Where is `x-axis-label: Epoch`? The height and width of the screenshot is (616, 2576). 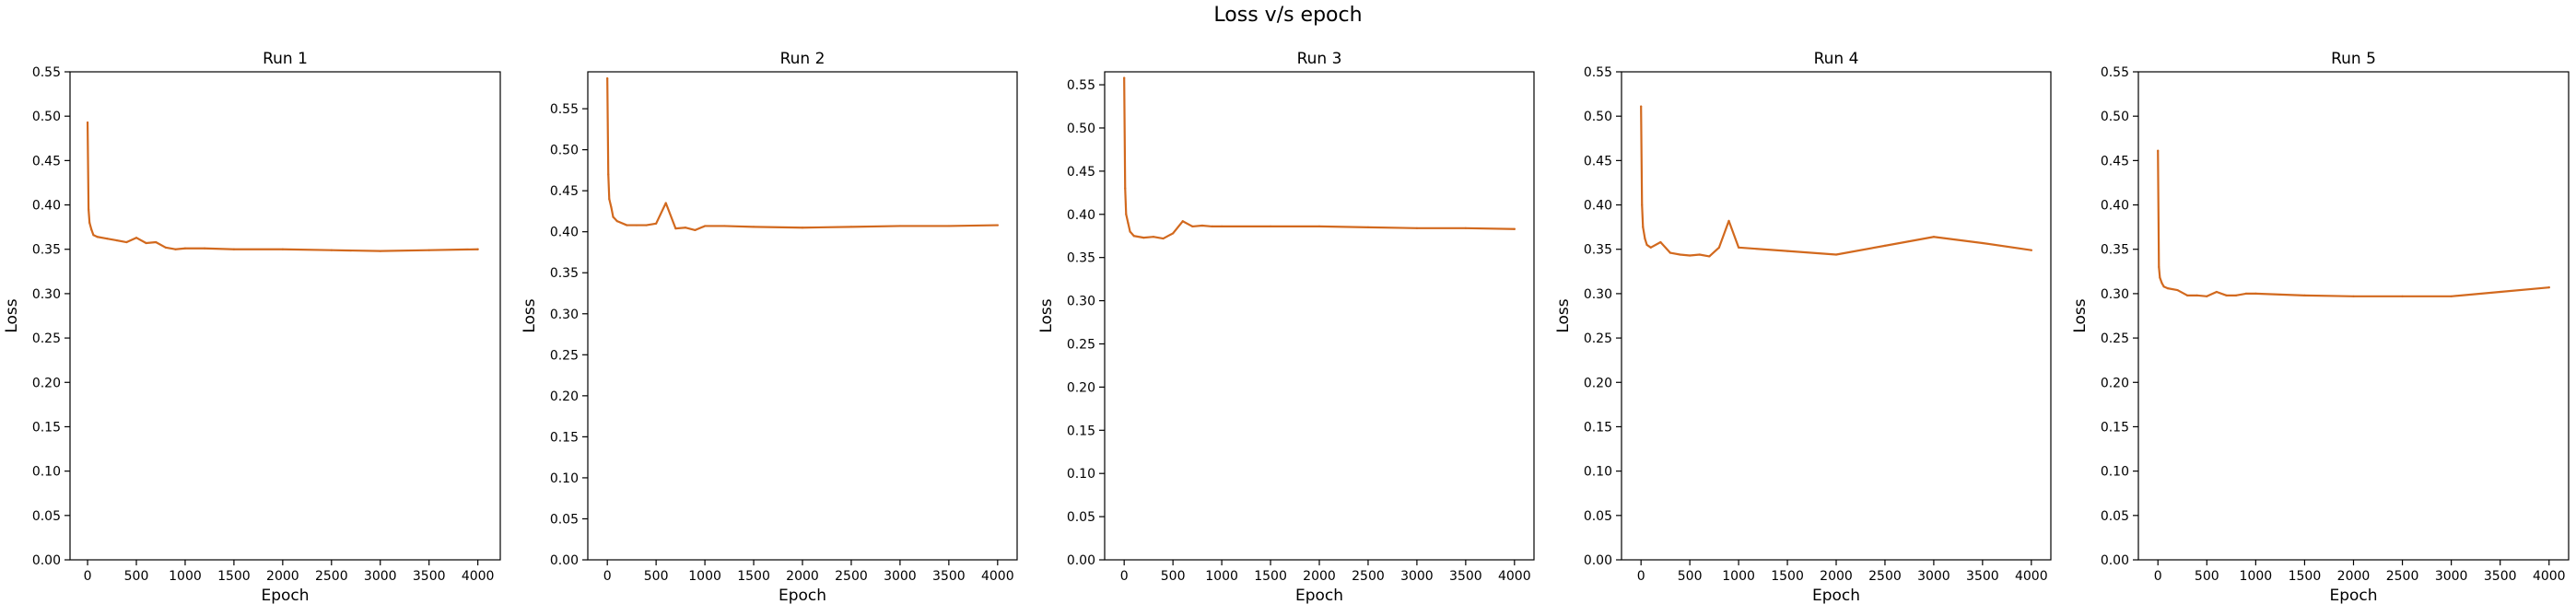
x-axis-label: Epoch is located at coordinates (1836, 596).